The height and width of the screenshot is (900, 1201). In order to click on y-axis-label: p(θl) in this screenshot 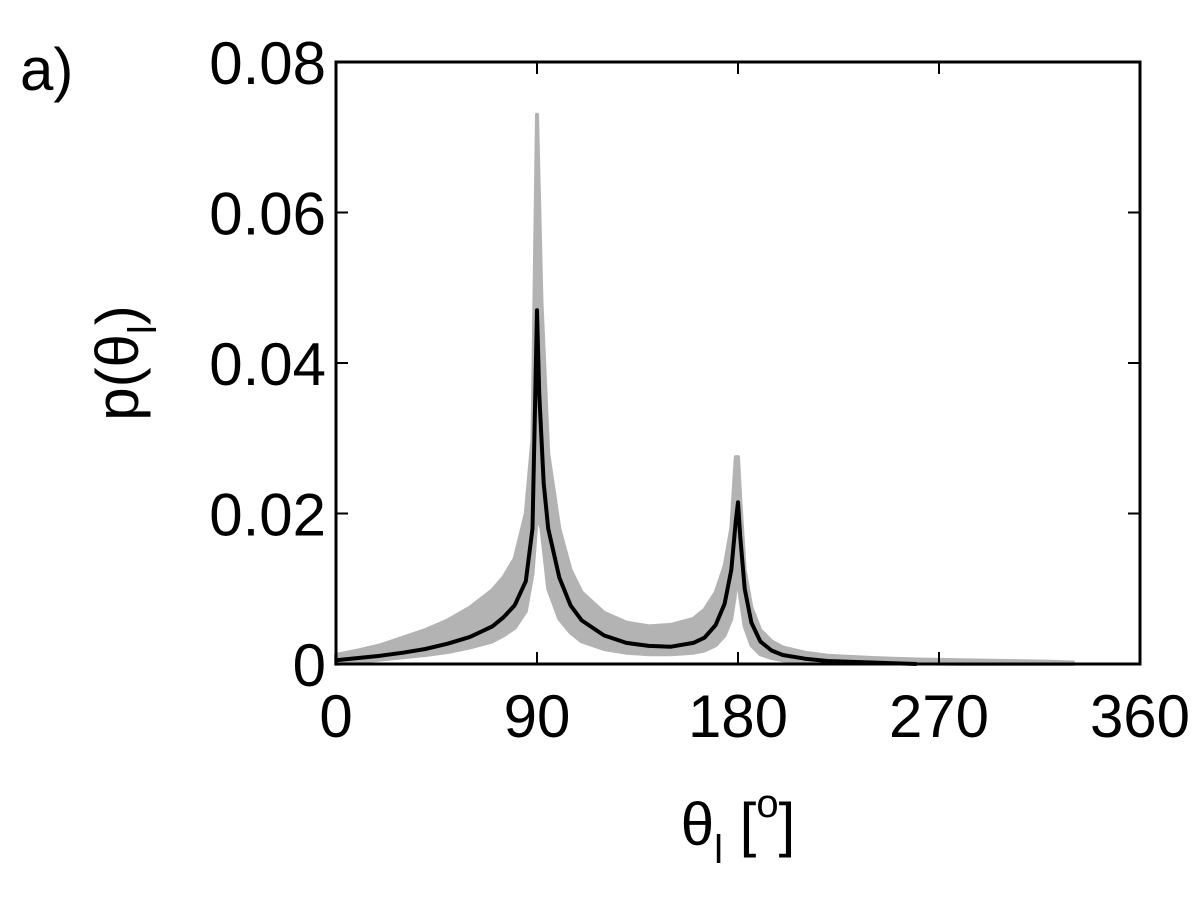, I will do `click(124, 363)`.